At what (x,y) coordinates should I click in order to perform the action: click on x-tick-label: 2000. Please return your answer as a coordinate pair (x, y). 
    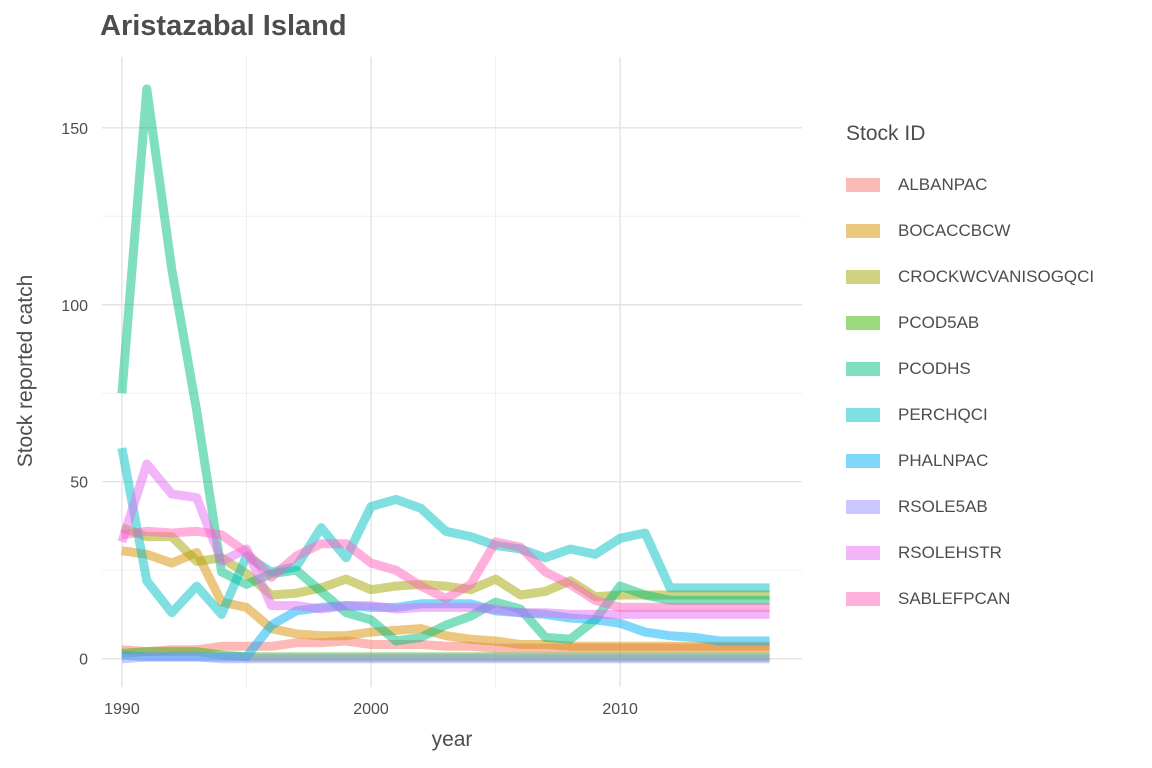
    Looking at the image, I should click on (371, 709).